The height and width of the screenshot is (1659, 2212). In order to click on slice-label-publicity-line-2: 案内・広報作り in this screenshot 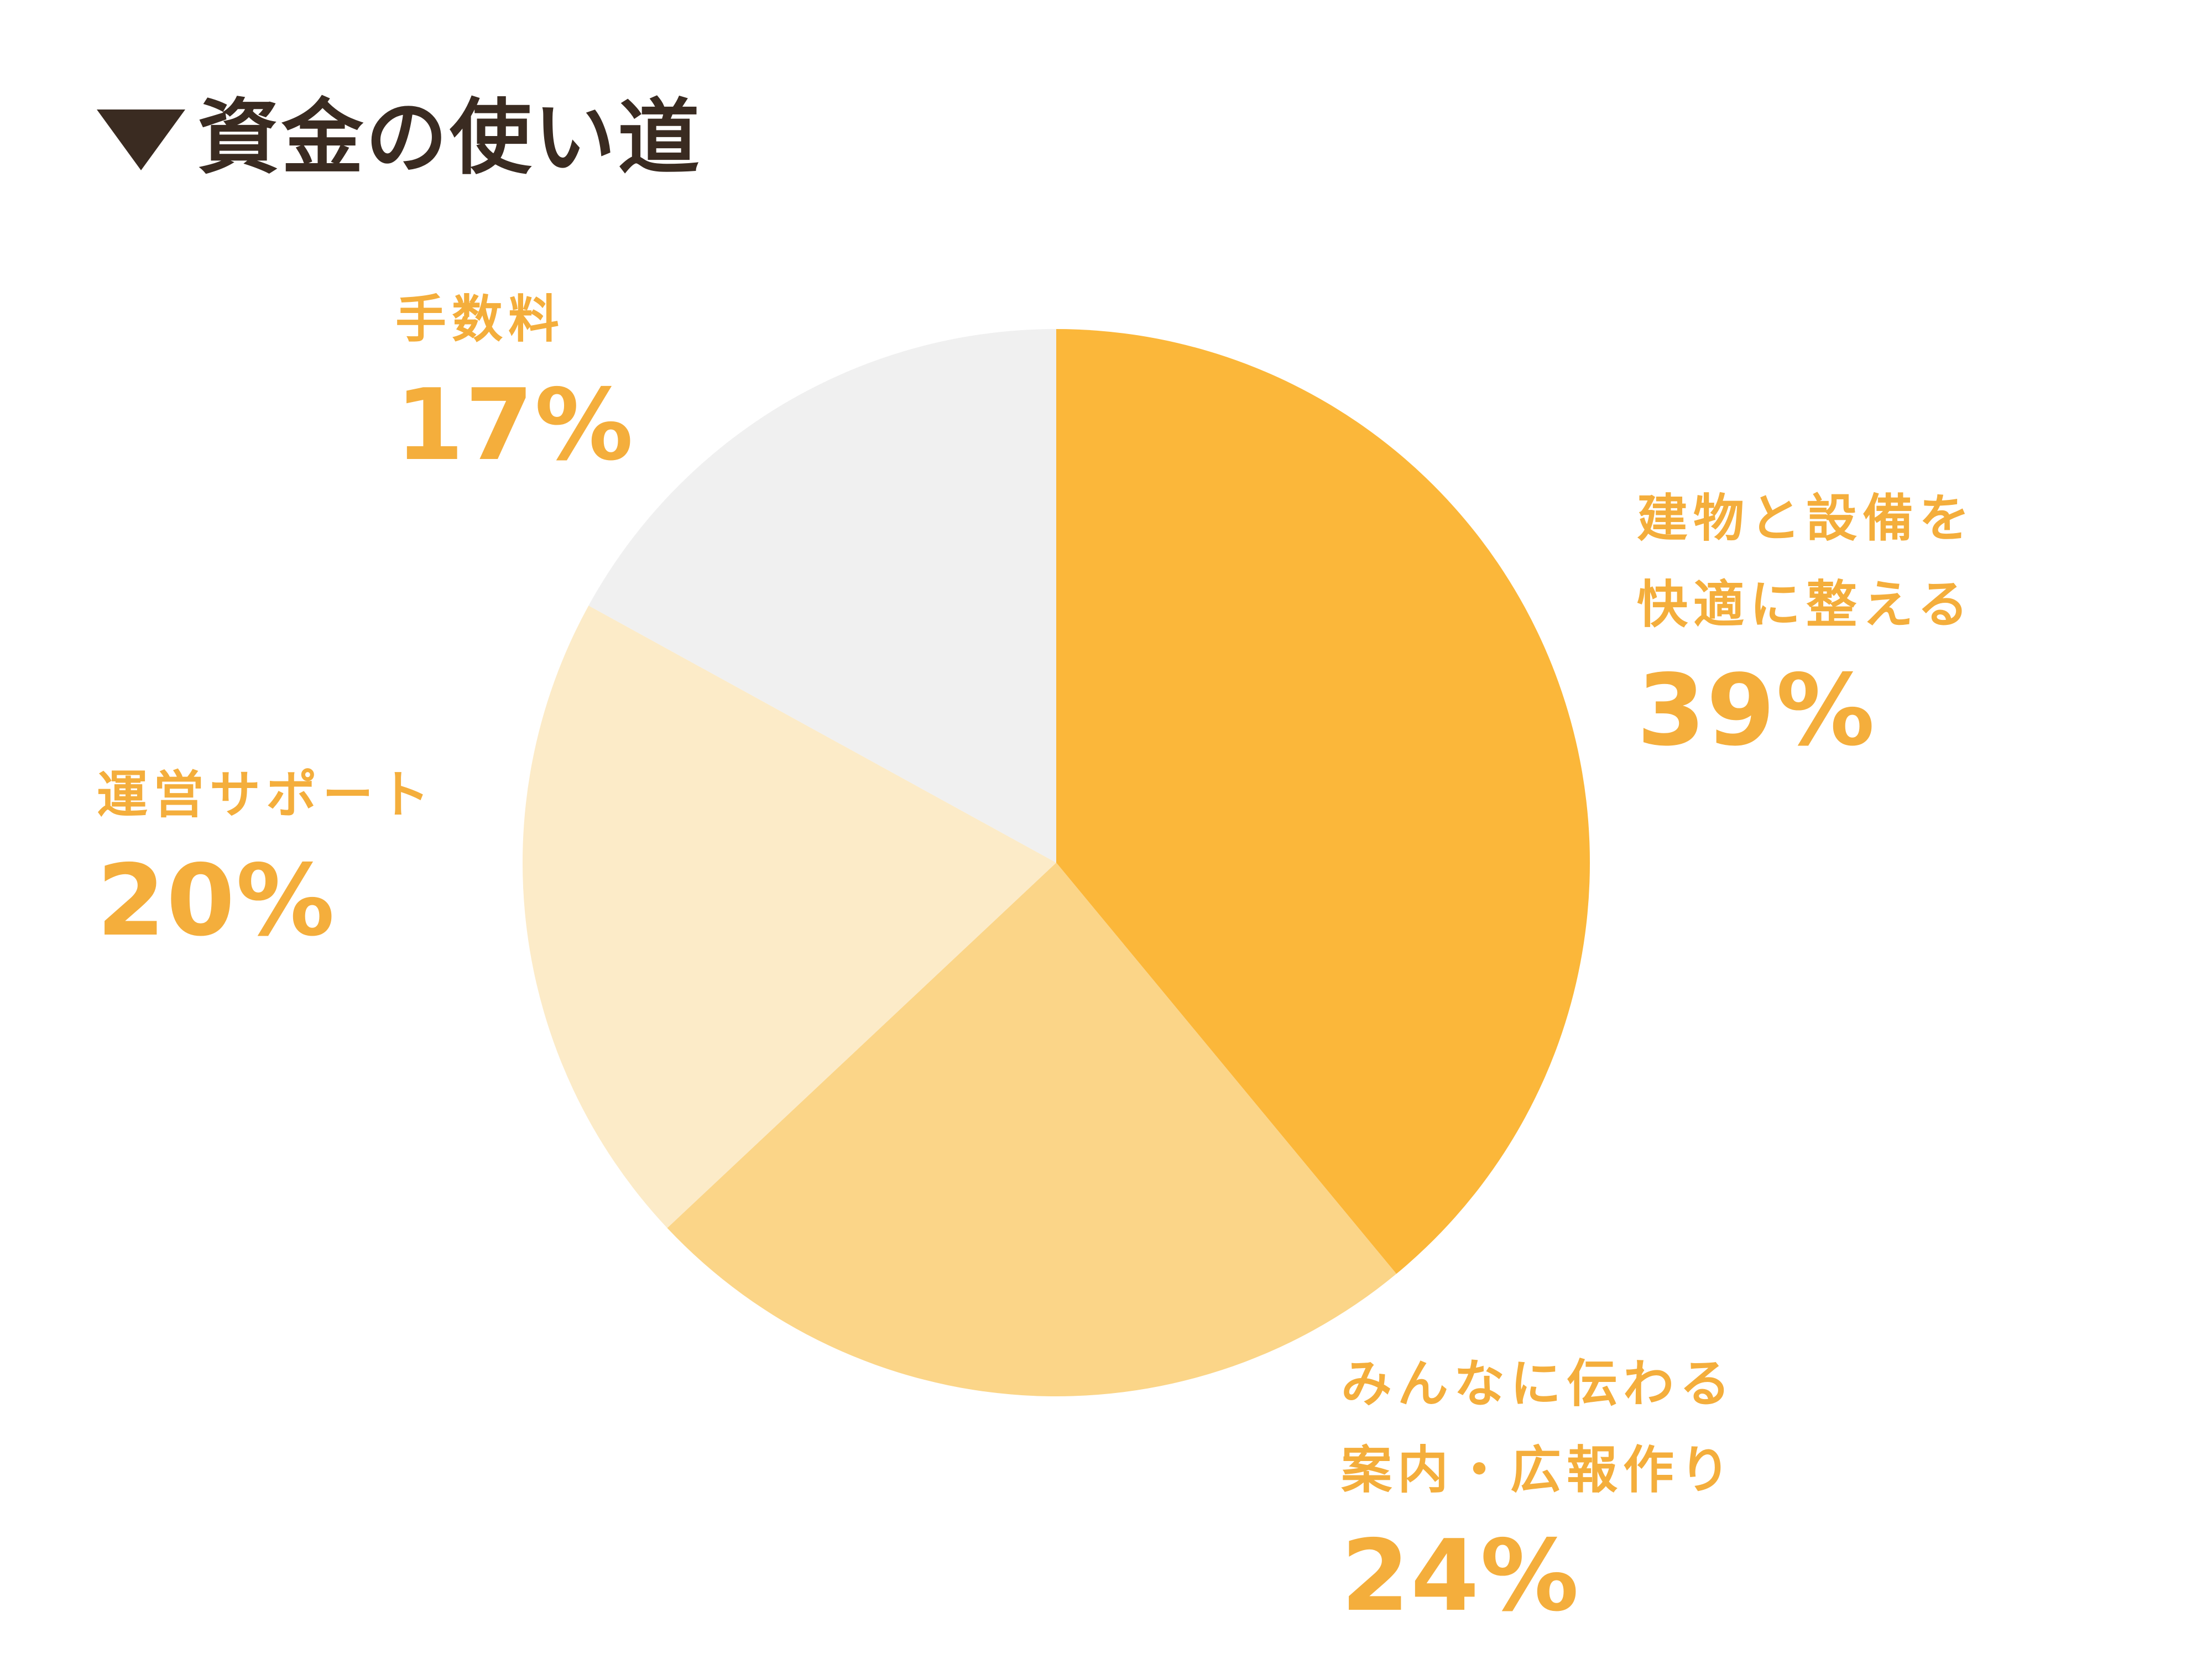, I will do `click(1539, 1471)`.